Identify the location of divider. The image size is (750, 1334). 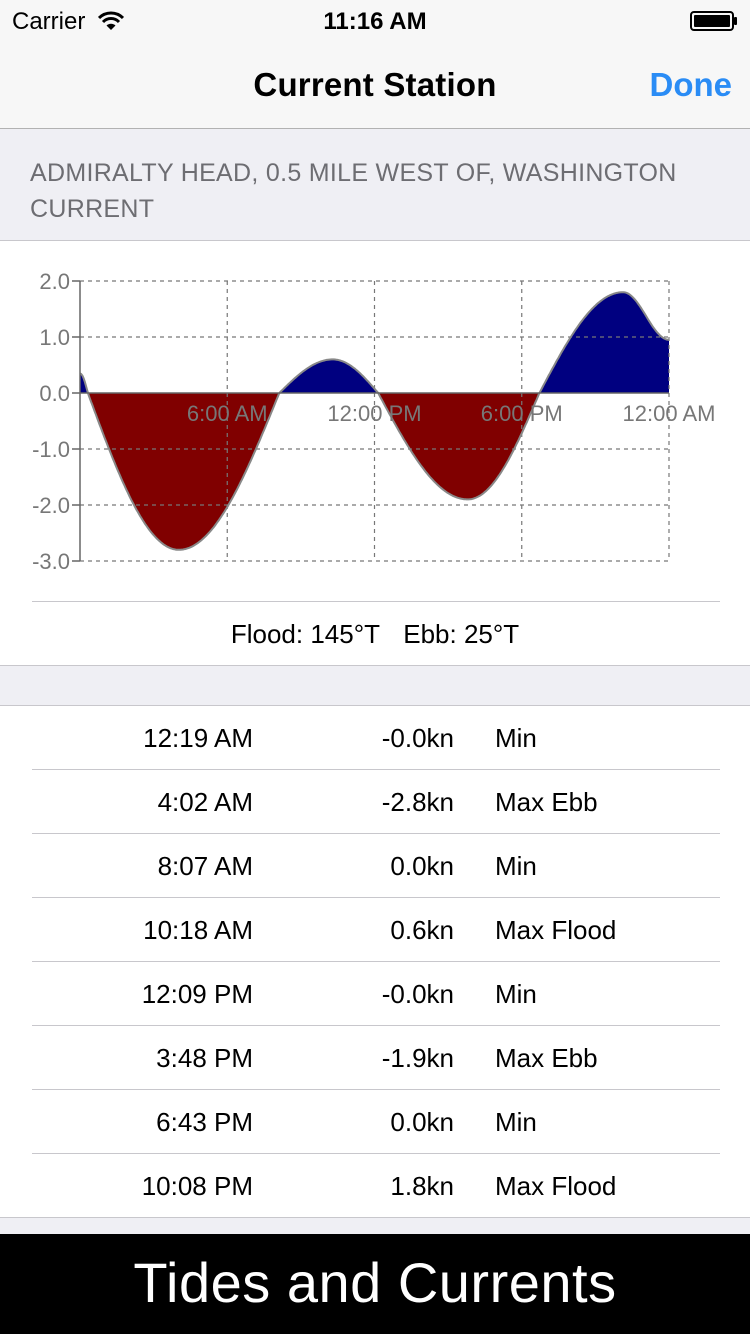
(376, 601).